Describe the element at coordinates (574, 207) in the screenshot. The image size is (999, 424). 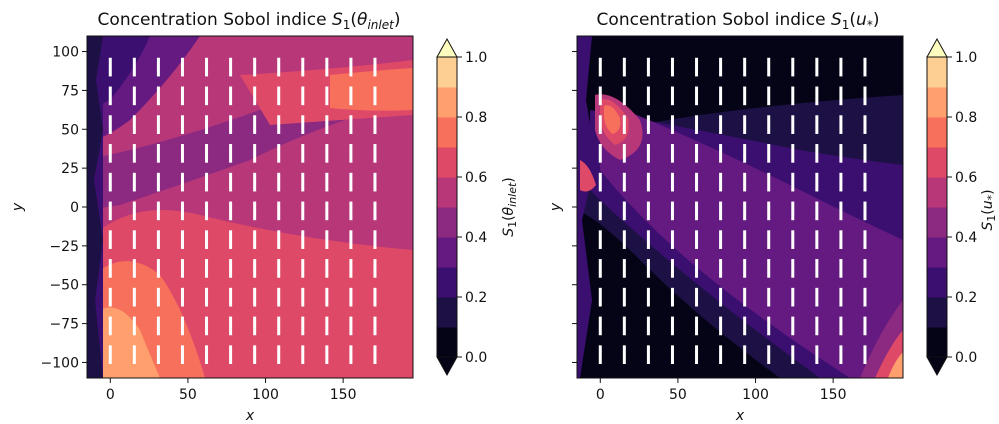
I see `y-ticks-right` at that location.